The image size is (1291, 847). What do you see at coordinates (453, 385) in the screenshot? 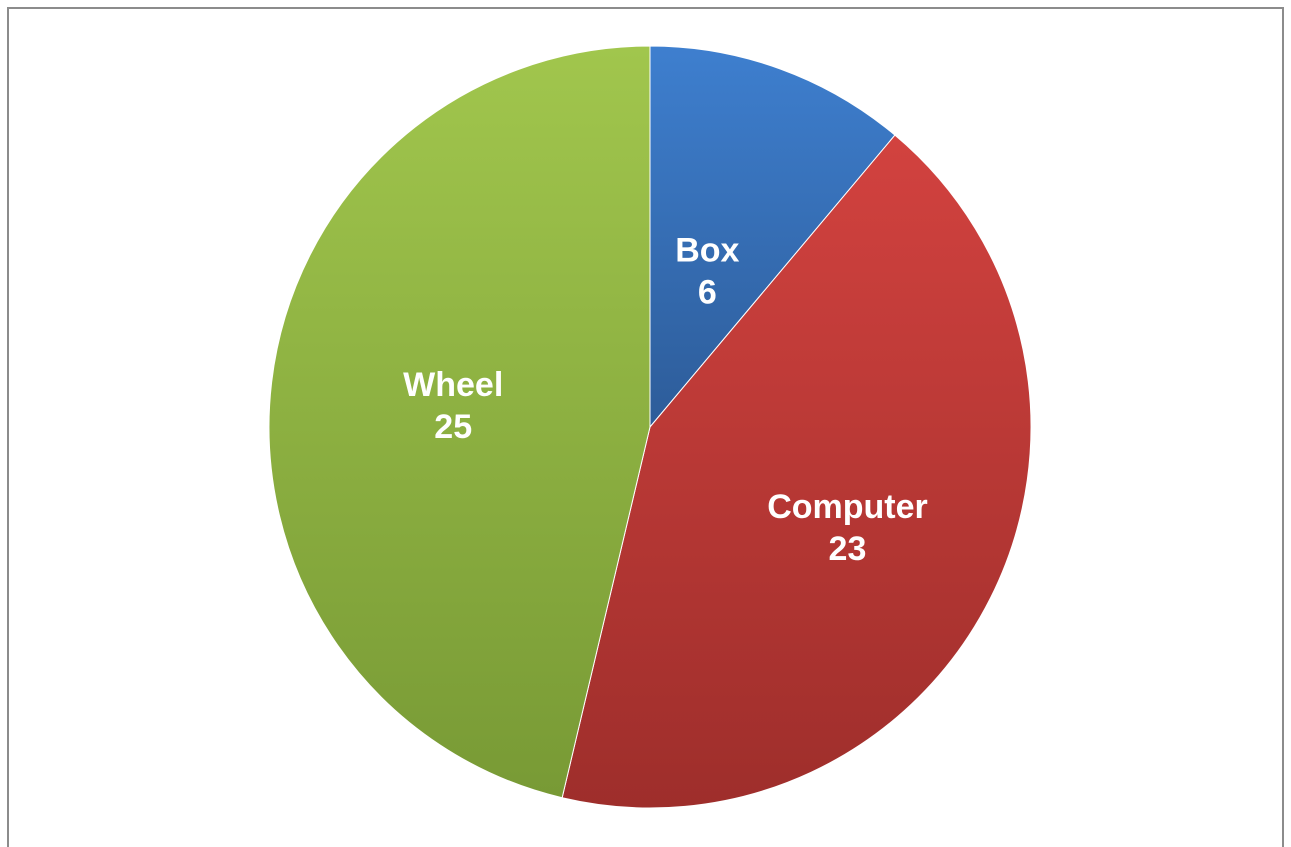
I see `slice-label-wheel: Wheel` at bounding box center [453, 385].